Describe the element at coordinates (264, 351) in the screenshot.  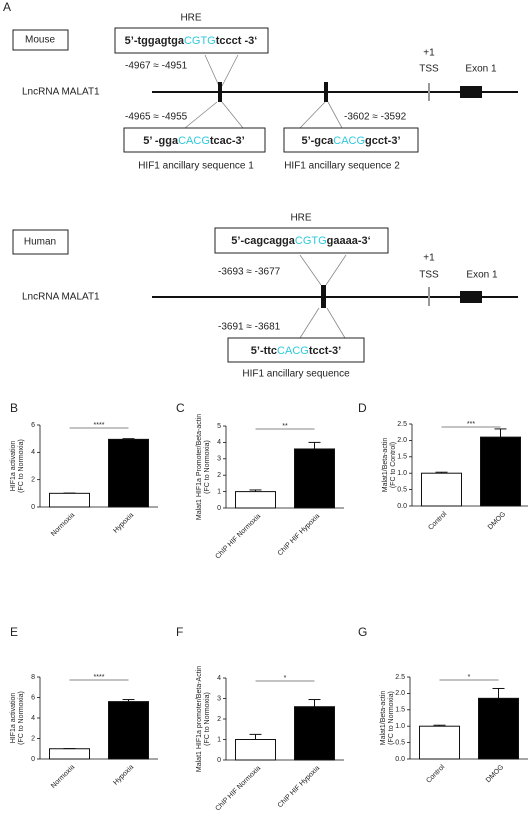
I see `seq-part: 5’-ttc` at that location.